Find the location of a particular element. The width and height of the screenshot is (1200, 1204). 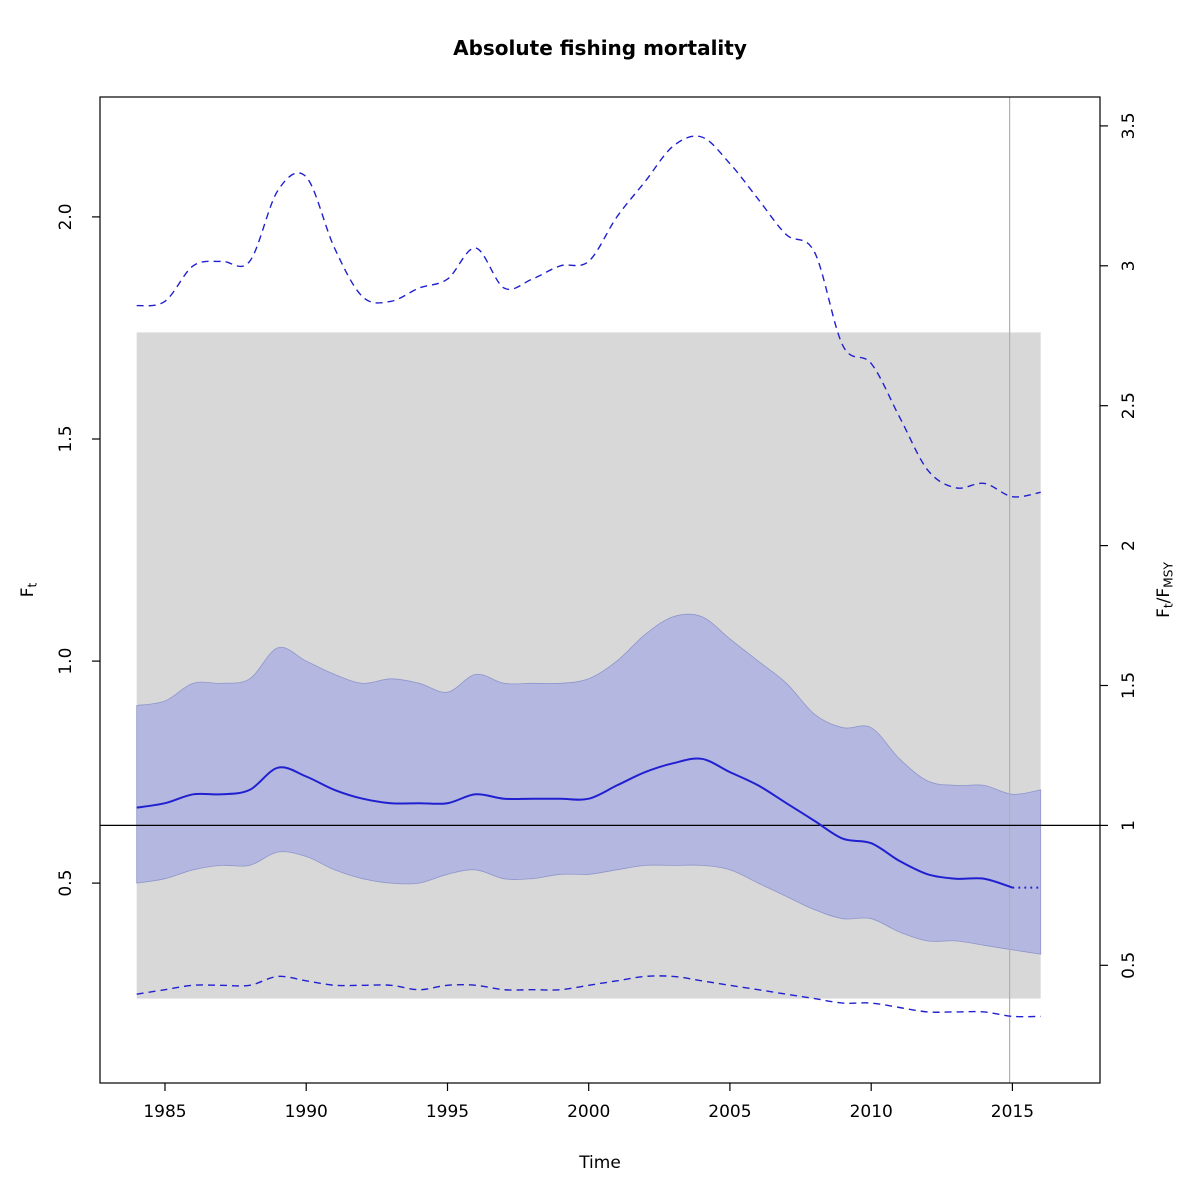

y-right-tick-label: 3 is located at coordinates (1129, 265).